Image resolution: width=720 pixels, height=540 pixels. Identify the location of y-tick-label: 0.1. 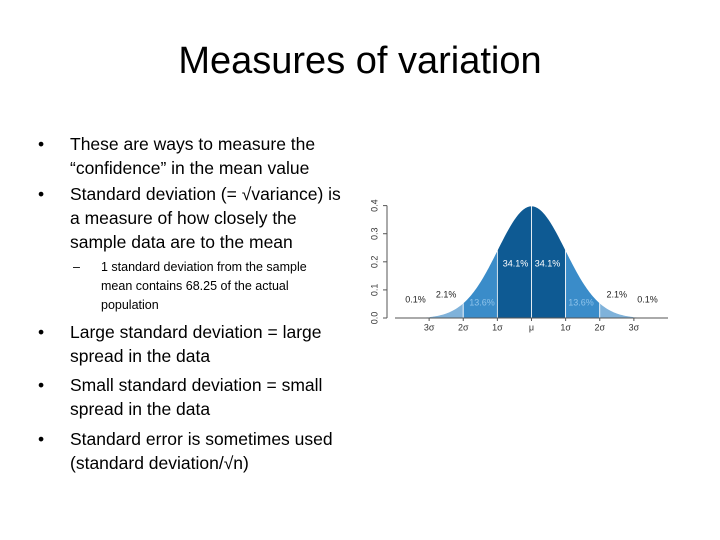
(374, 290).